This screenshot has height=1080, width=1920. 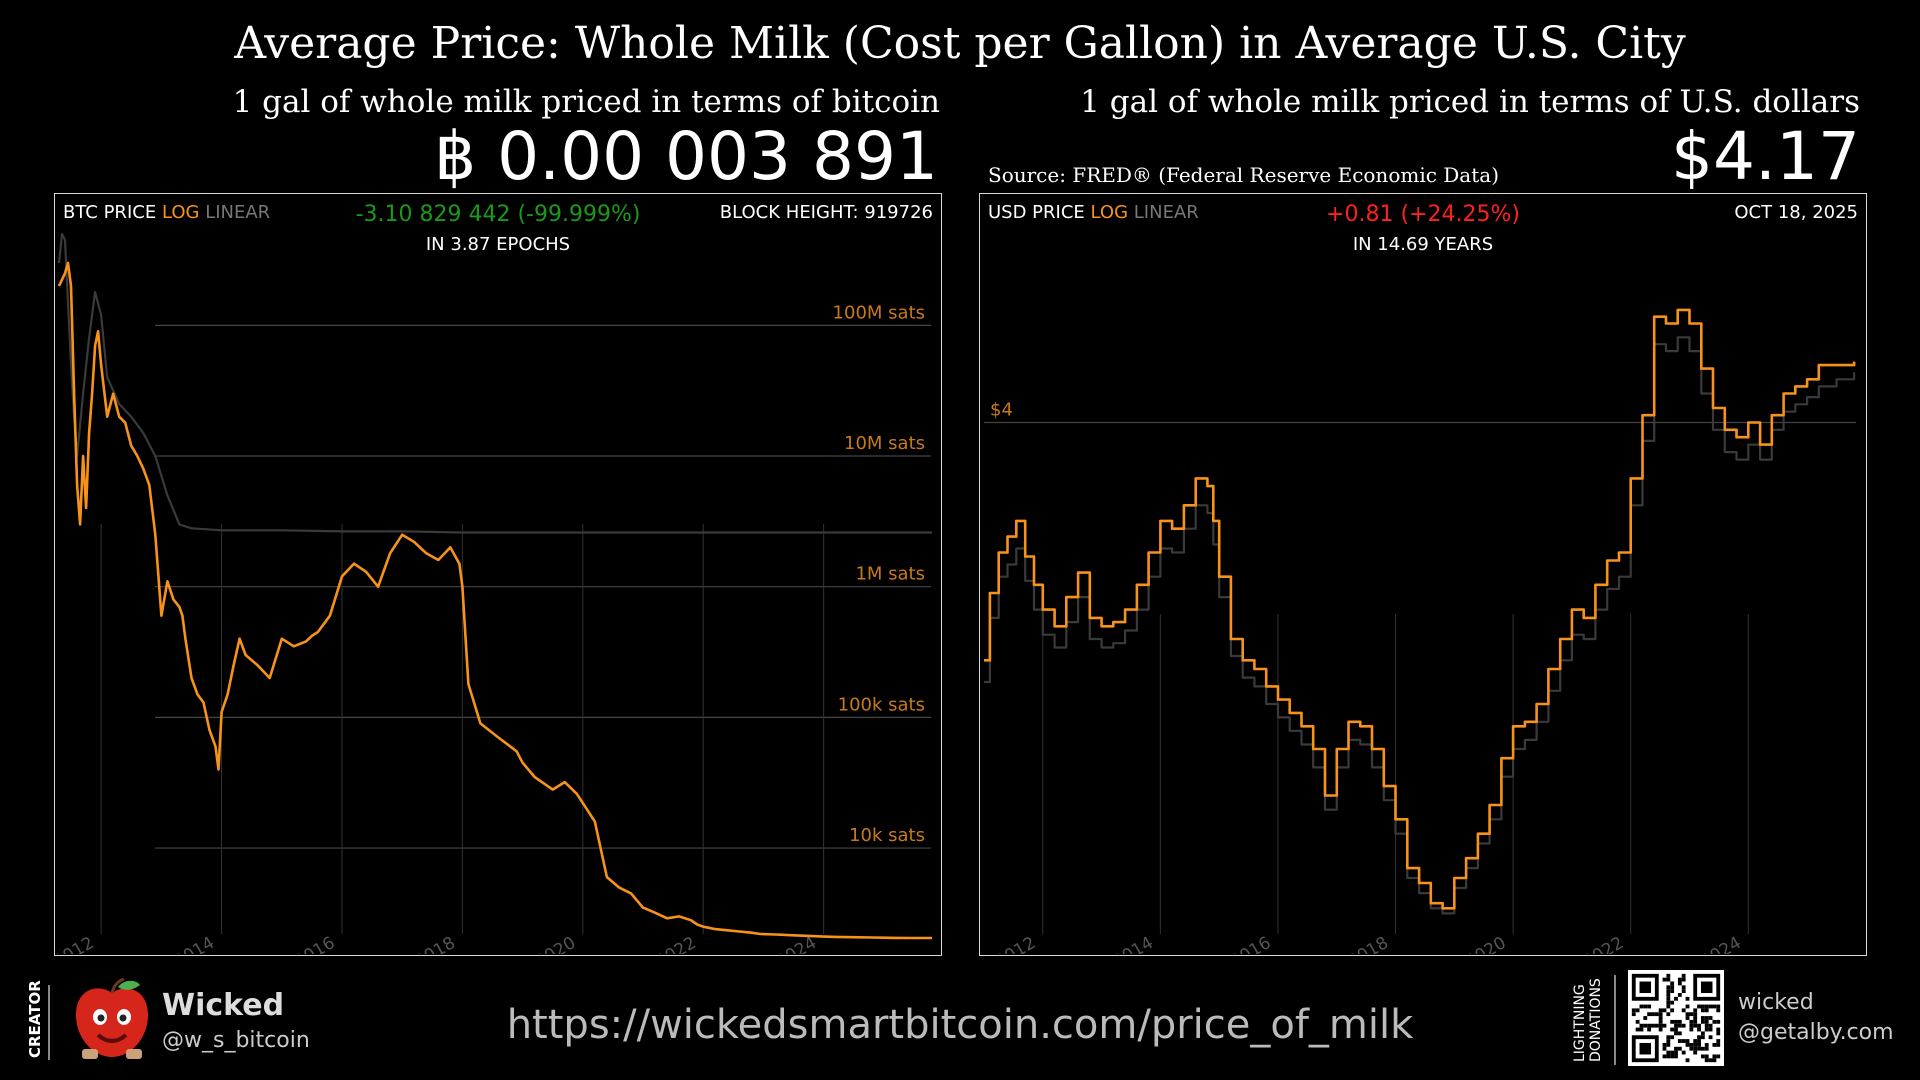 What do you see at coordinates (180, 212) in the screenshot?
I see `btc-log-toggle: LOG` at bounding box center [180, 212].